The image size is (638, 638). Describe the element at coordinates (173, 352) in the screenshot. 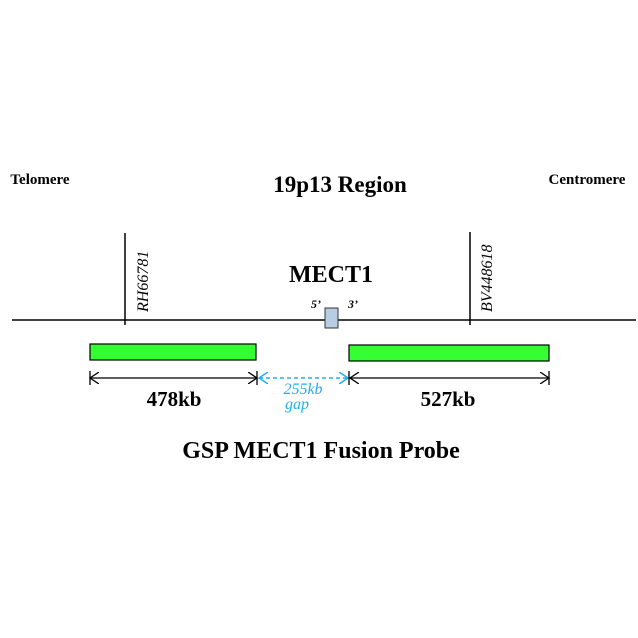

I see `probe-left-bar` at that location.